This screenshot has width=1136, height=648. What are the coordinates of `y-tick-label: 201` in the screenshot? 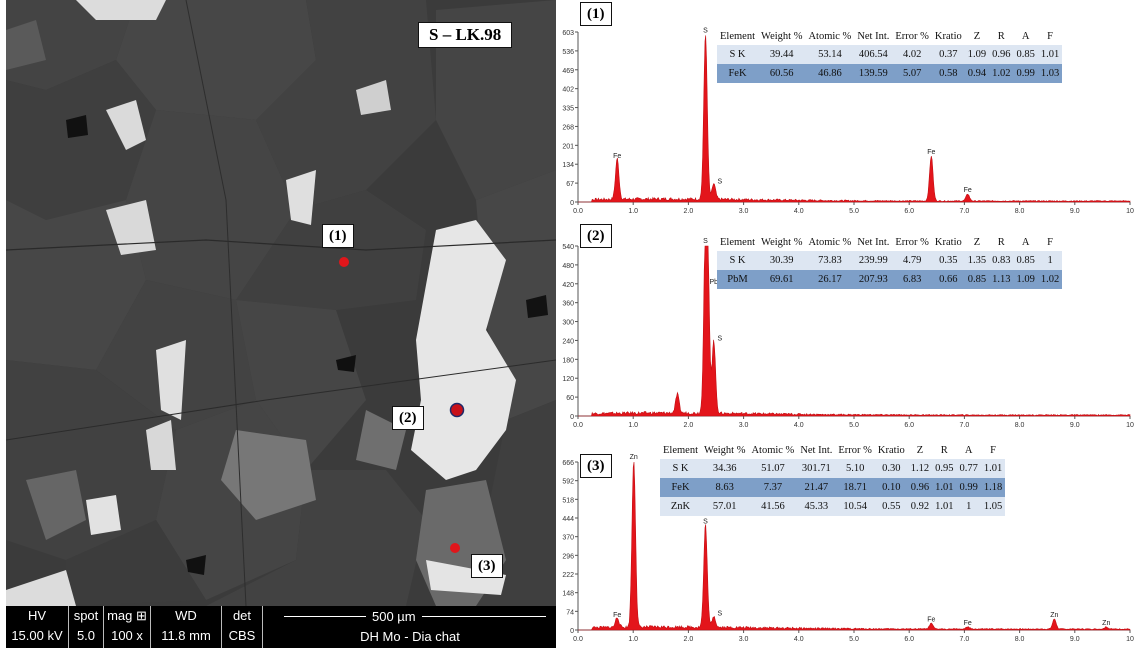 It's located at (568, 146).